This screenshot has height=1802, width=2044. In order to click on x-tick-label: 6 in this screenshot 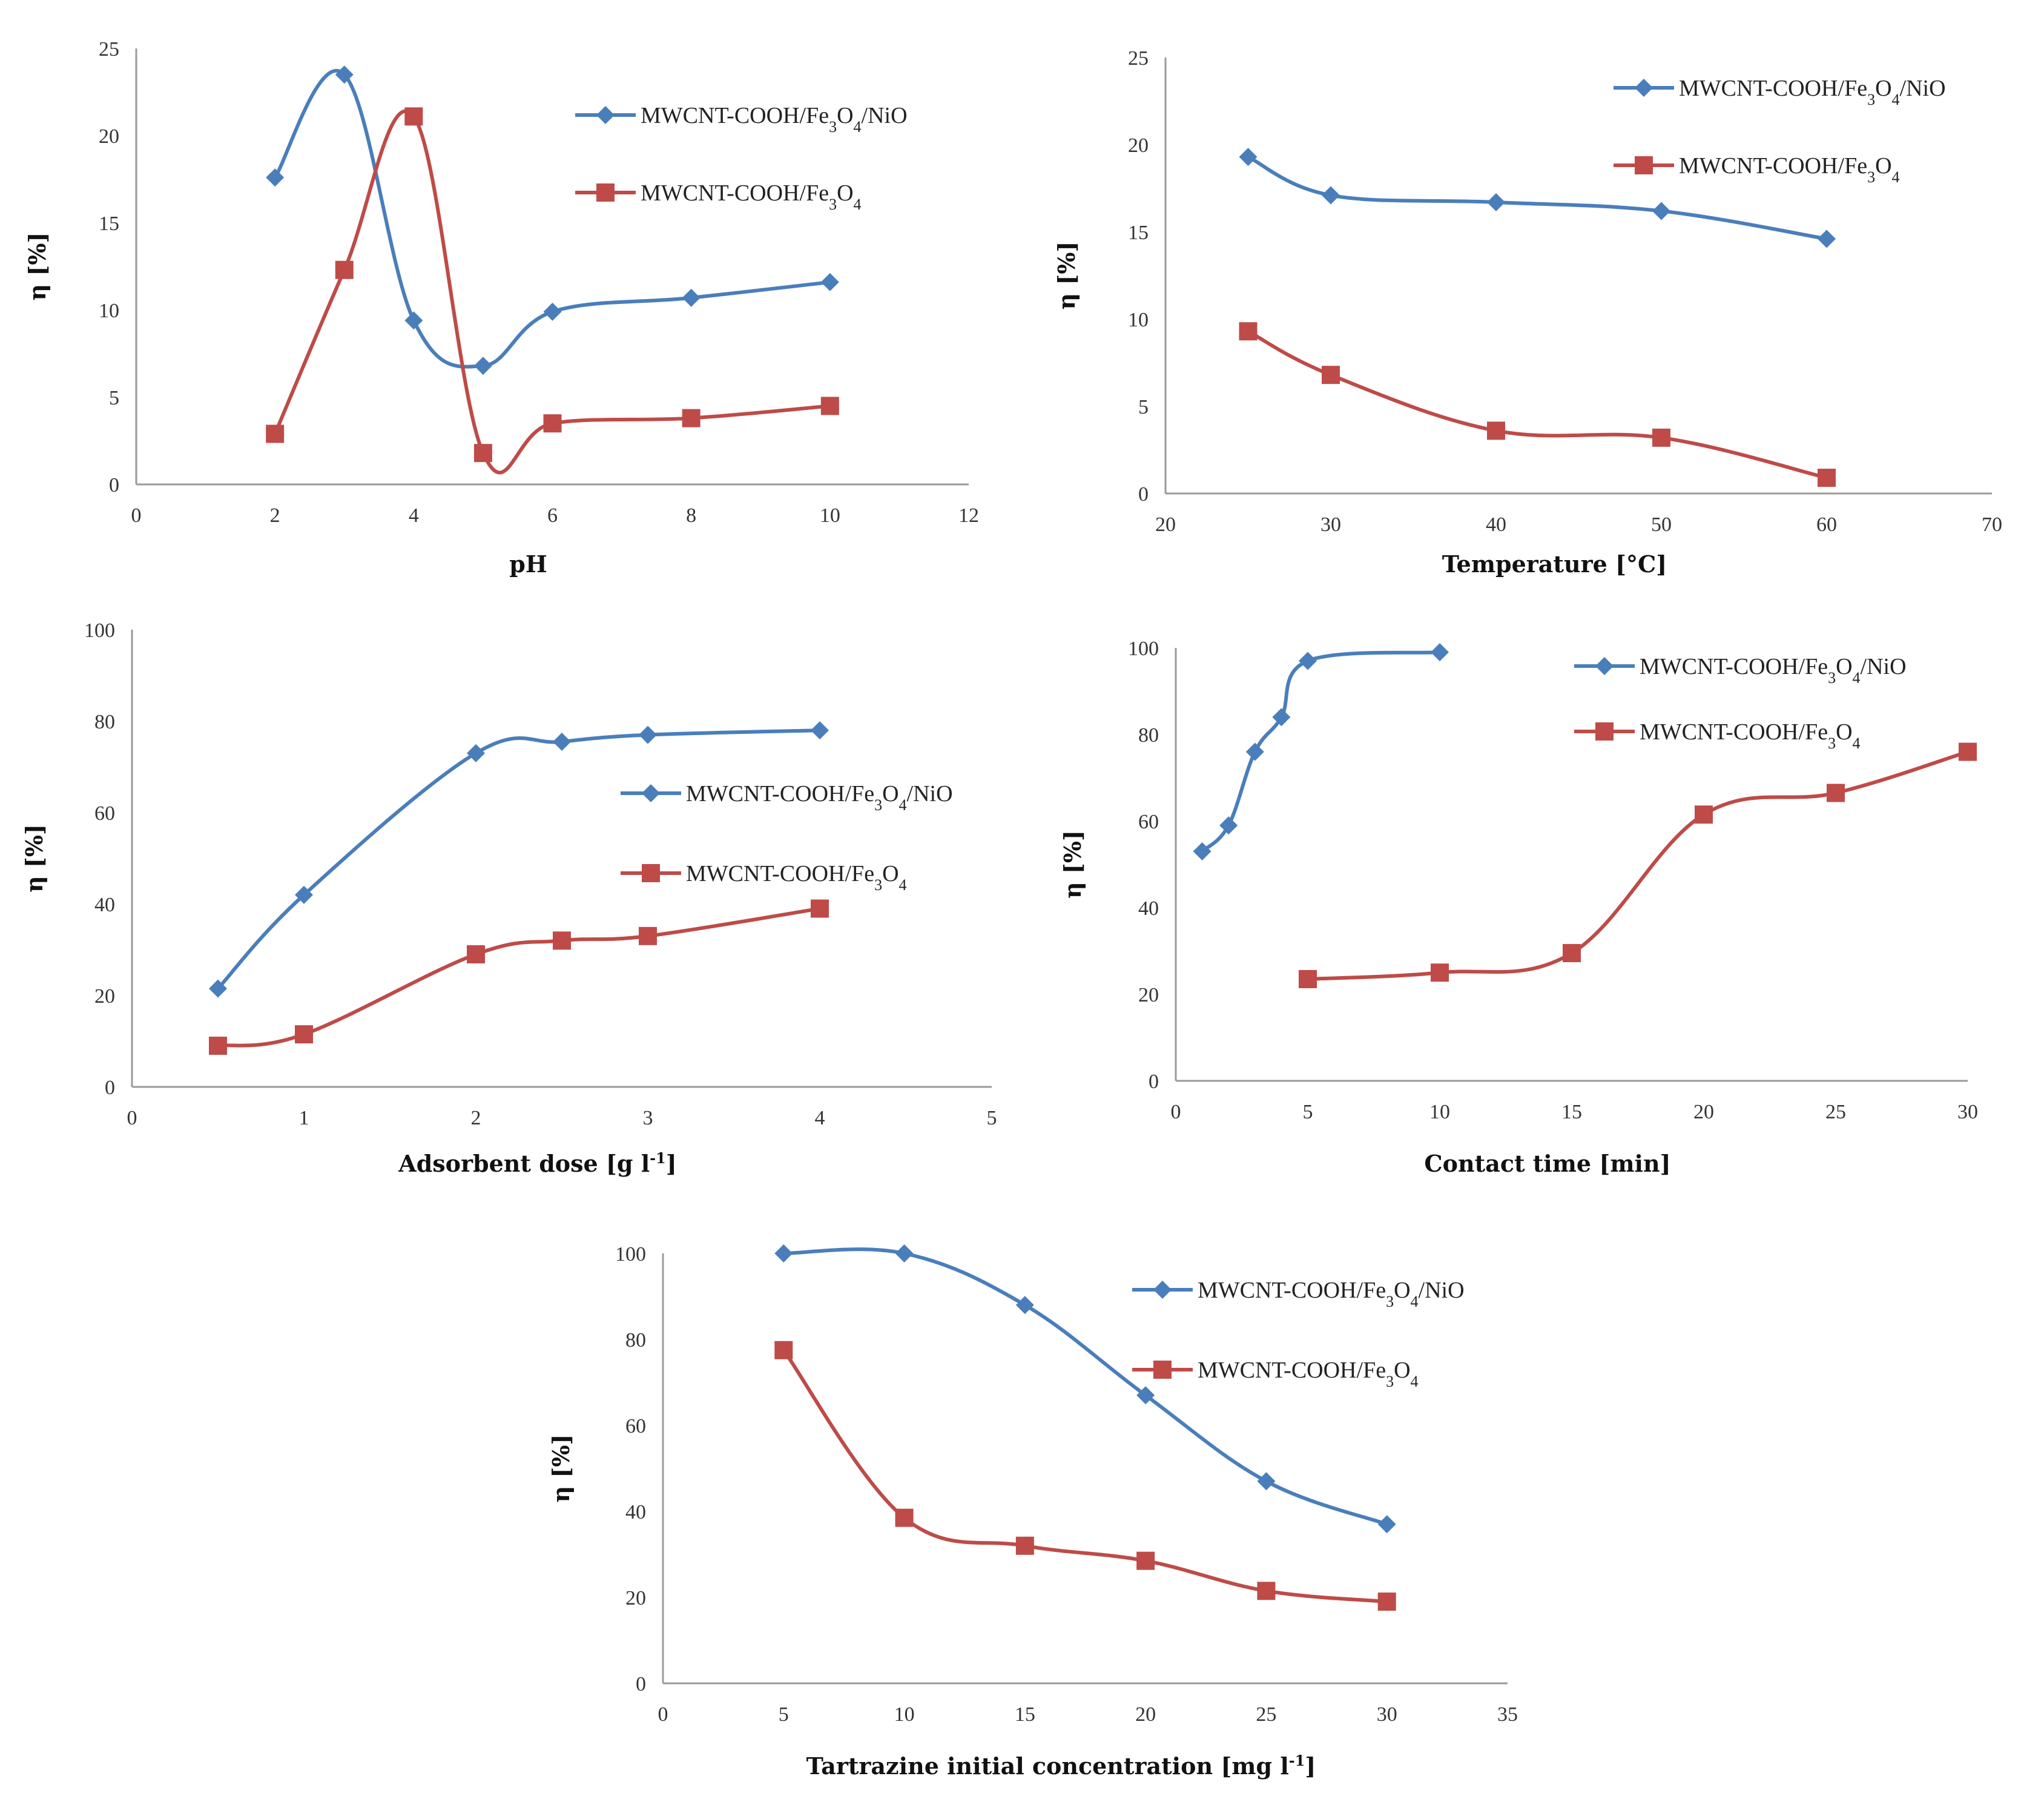, I will do `click(552, 515)`.